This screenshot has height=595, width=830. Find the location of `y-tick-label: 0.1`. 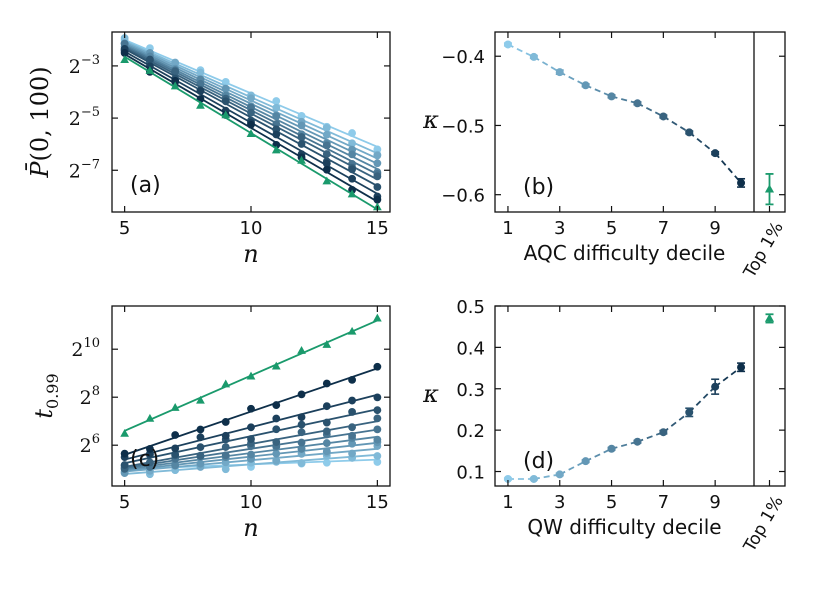

y-tick-label: 0.1 is located at coordinates (470, 473).